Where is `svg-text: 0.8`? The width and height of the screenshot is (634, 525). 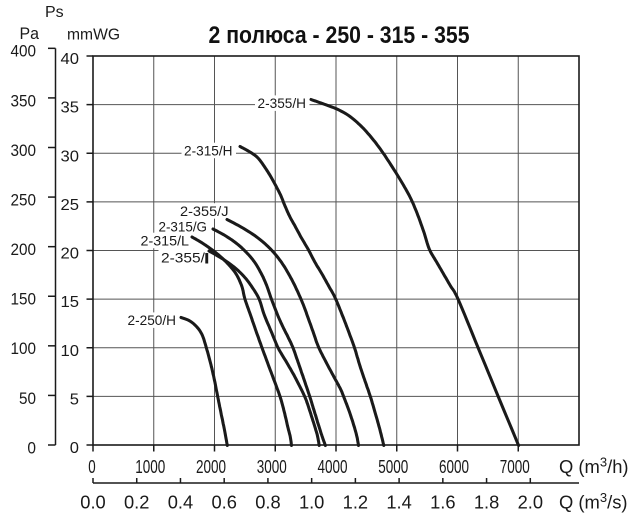 svg-text: 0.8 is located at coordinates (267, 502).